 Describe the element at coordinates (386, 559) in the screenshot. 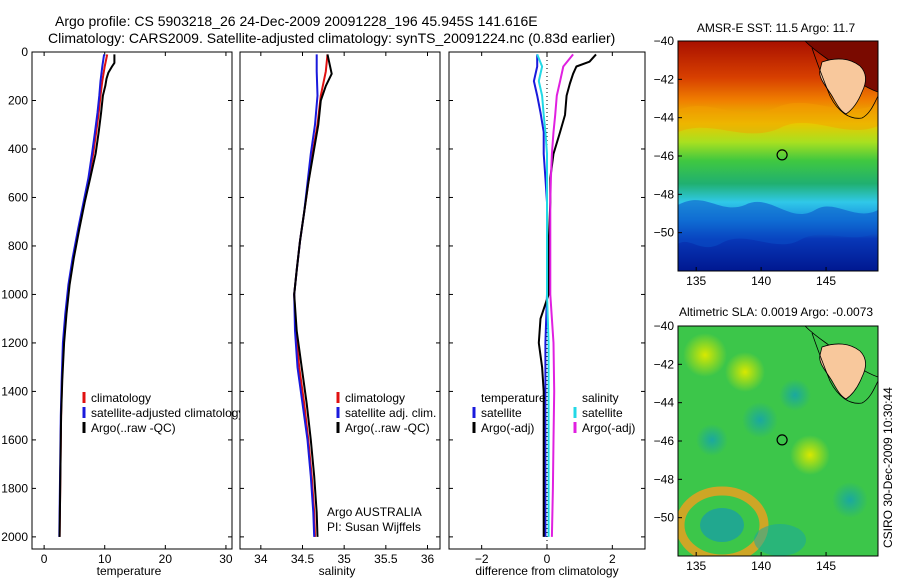

I see `x-tick-label: 35.5` at that location.